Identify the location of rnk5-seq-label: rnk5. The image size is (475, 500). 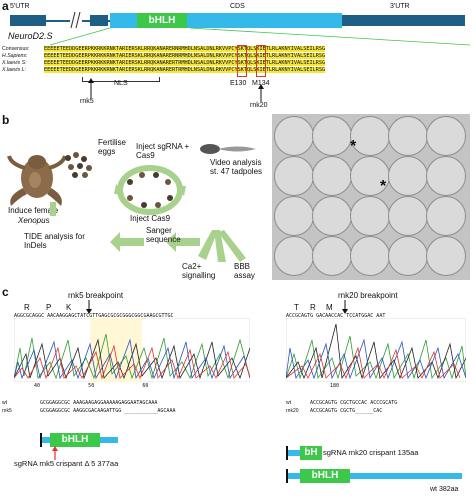
(7, 411).